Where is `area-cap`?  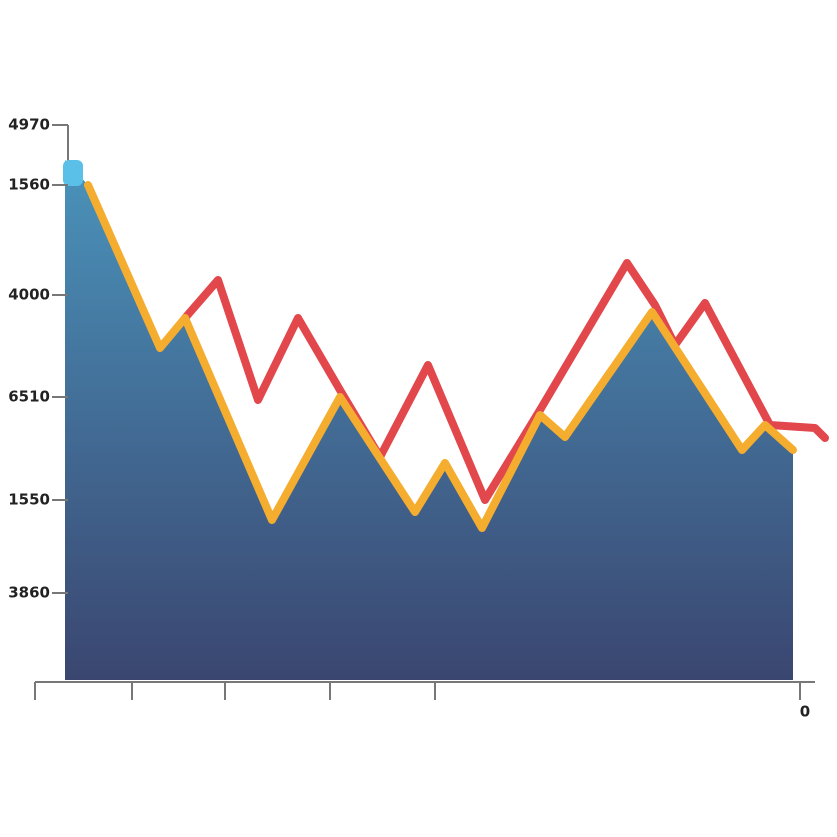
area-cap is located at coordinates (73, 173).